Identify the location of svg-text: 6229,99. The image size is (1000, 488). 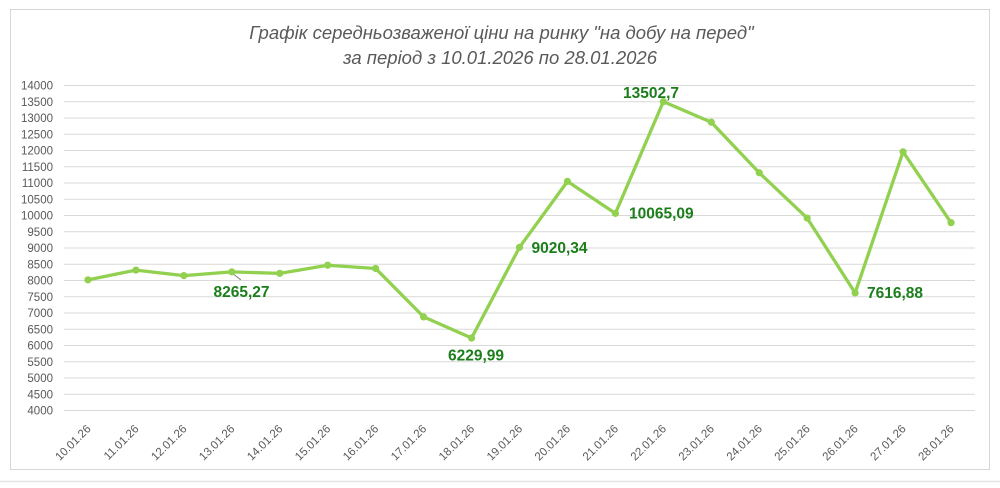
(476, 356).